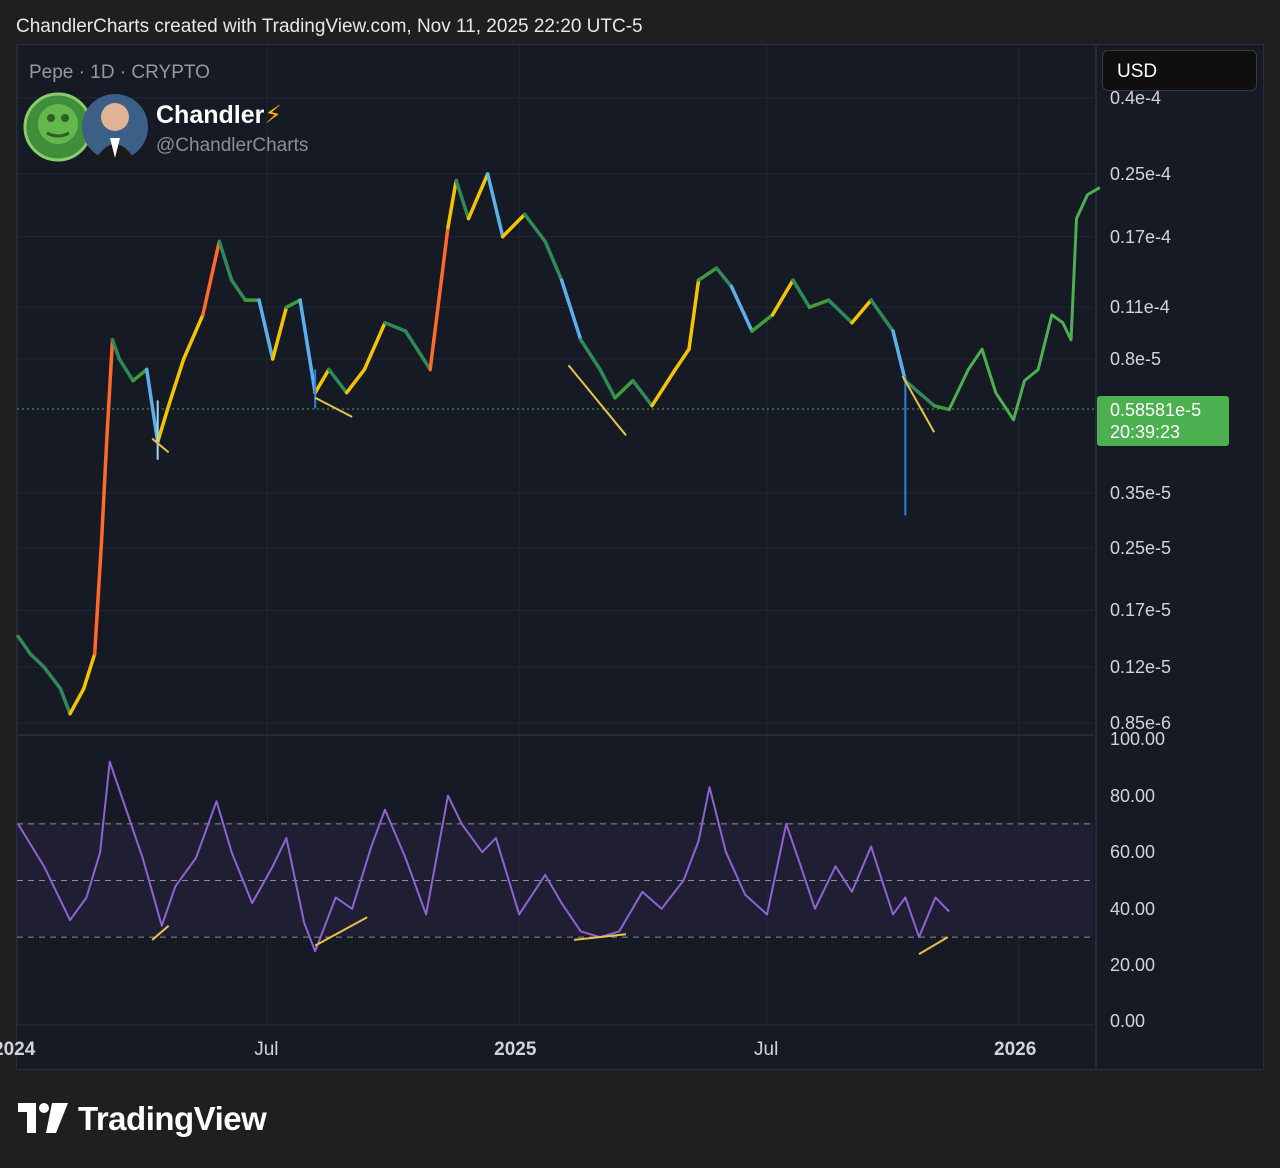  What do you see at coordinates (1128, 1021) in the screenshot?
I see `rsi-axis-label: 0.00` at bounding box center [1128, 1021].